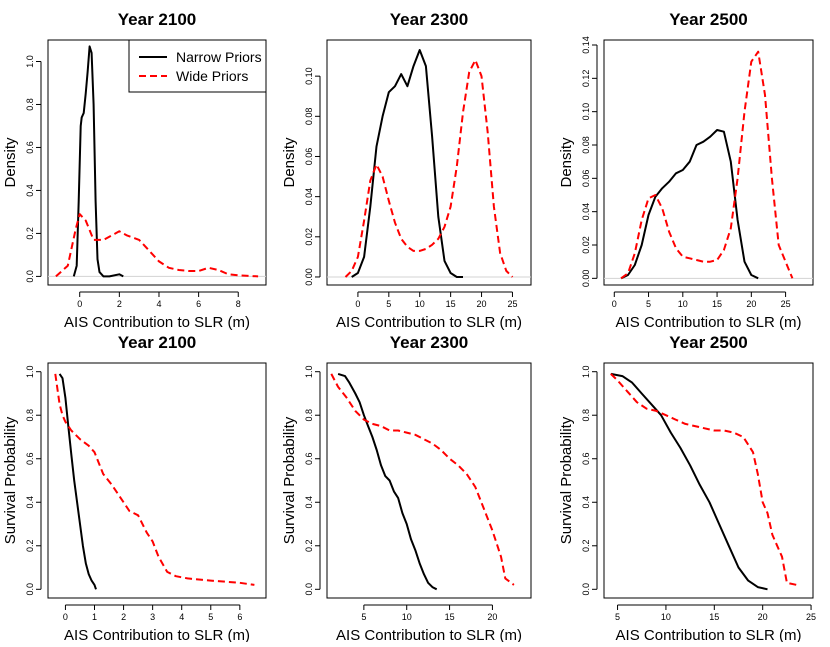 The width and height of the screenshot is (830, 647). I want to click on panel-title: Year 2100, so click(157, 19).